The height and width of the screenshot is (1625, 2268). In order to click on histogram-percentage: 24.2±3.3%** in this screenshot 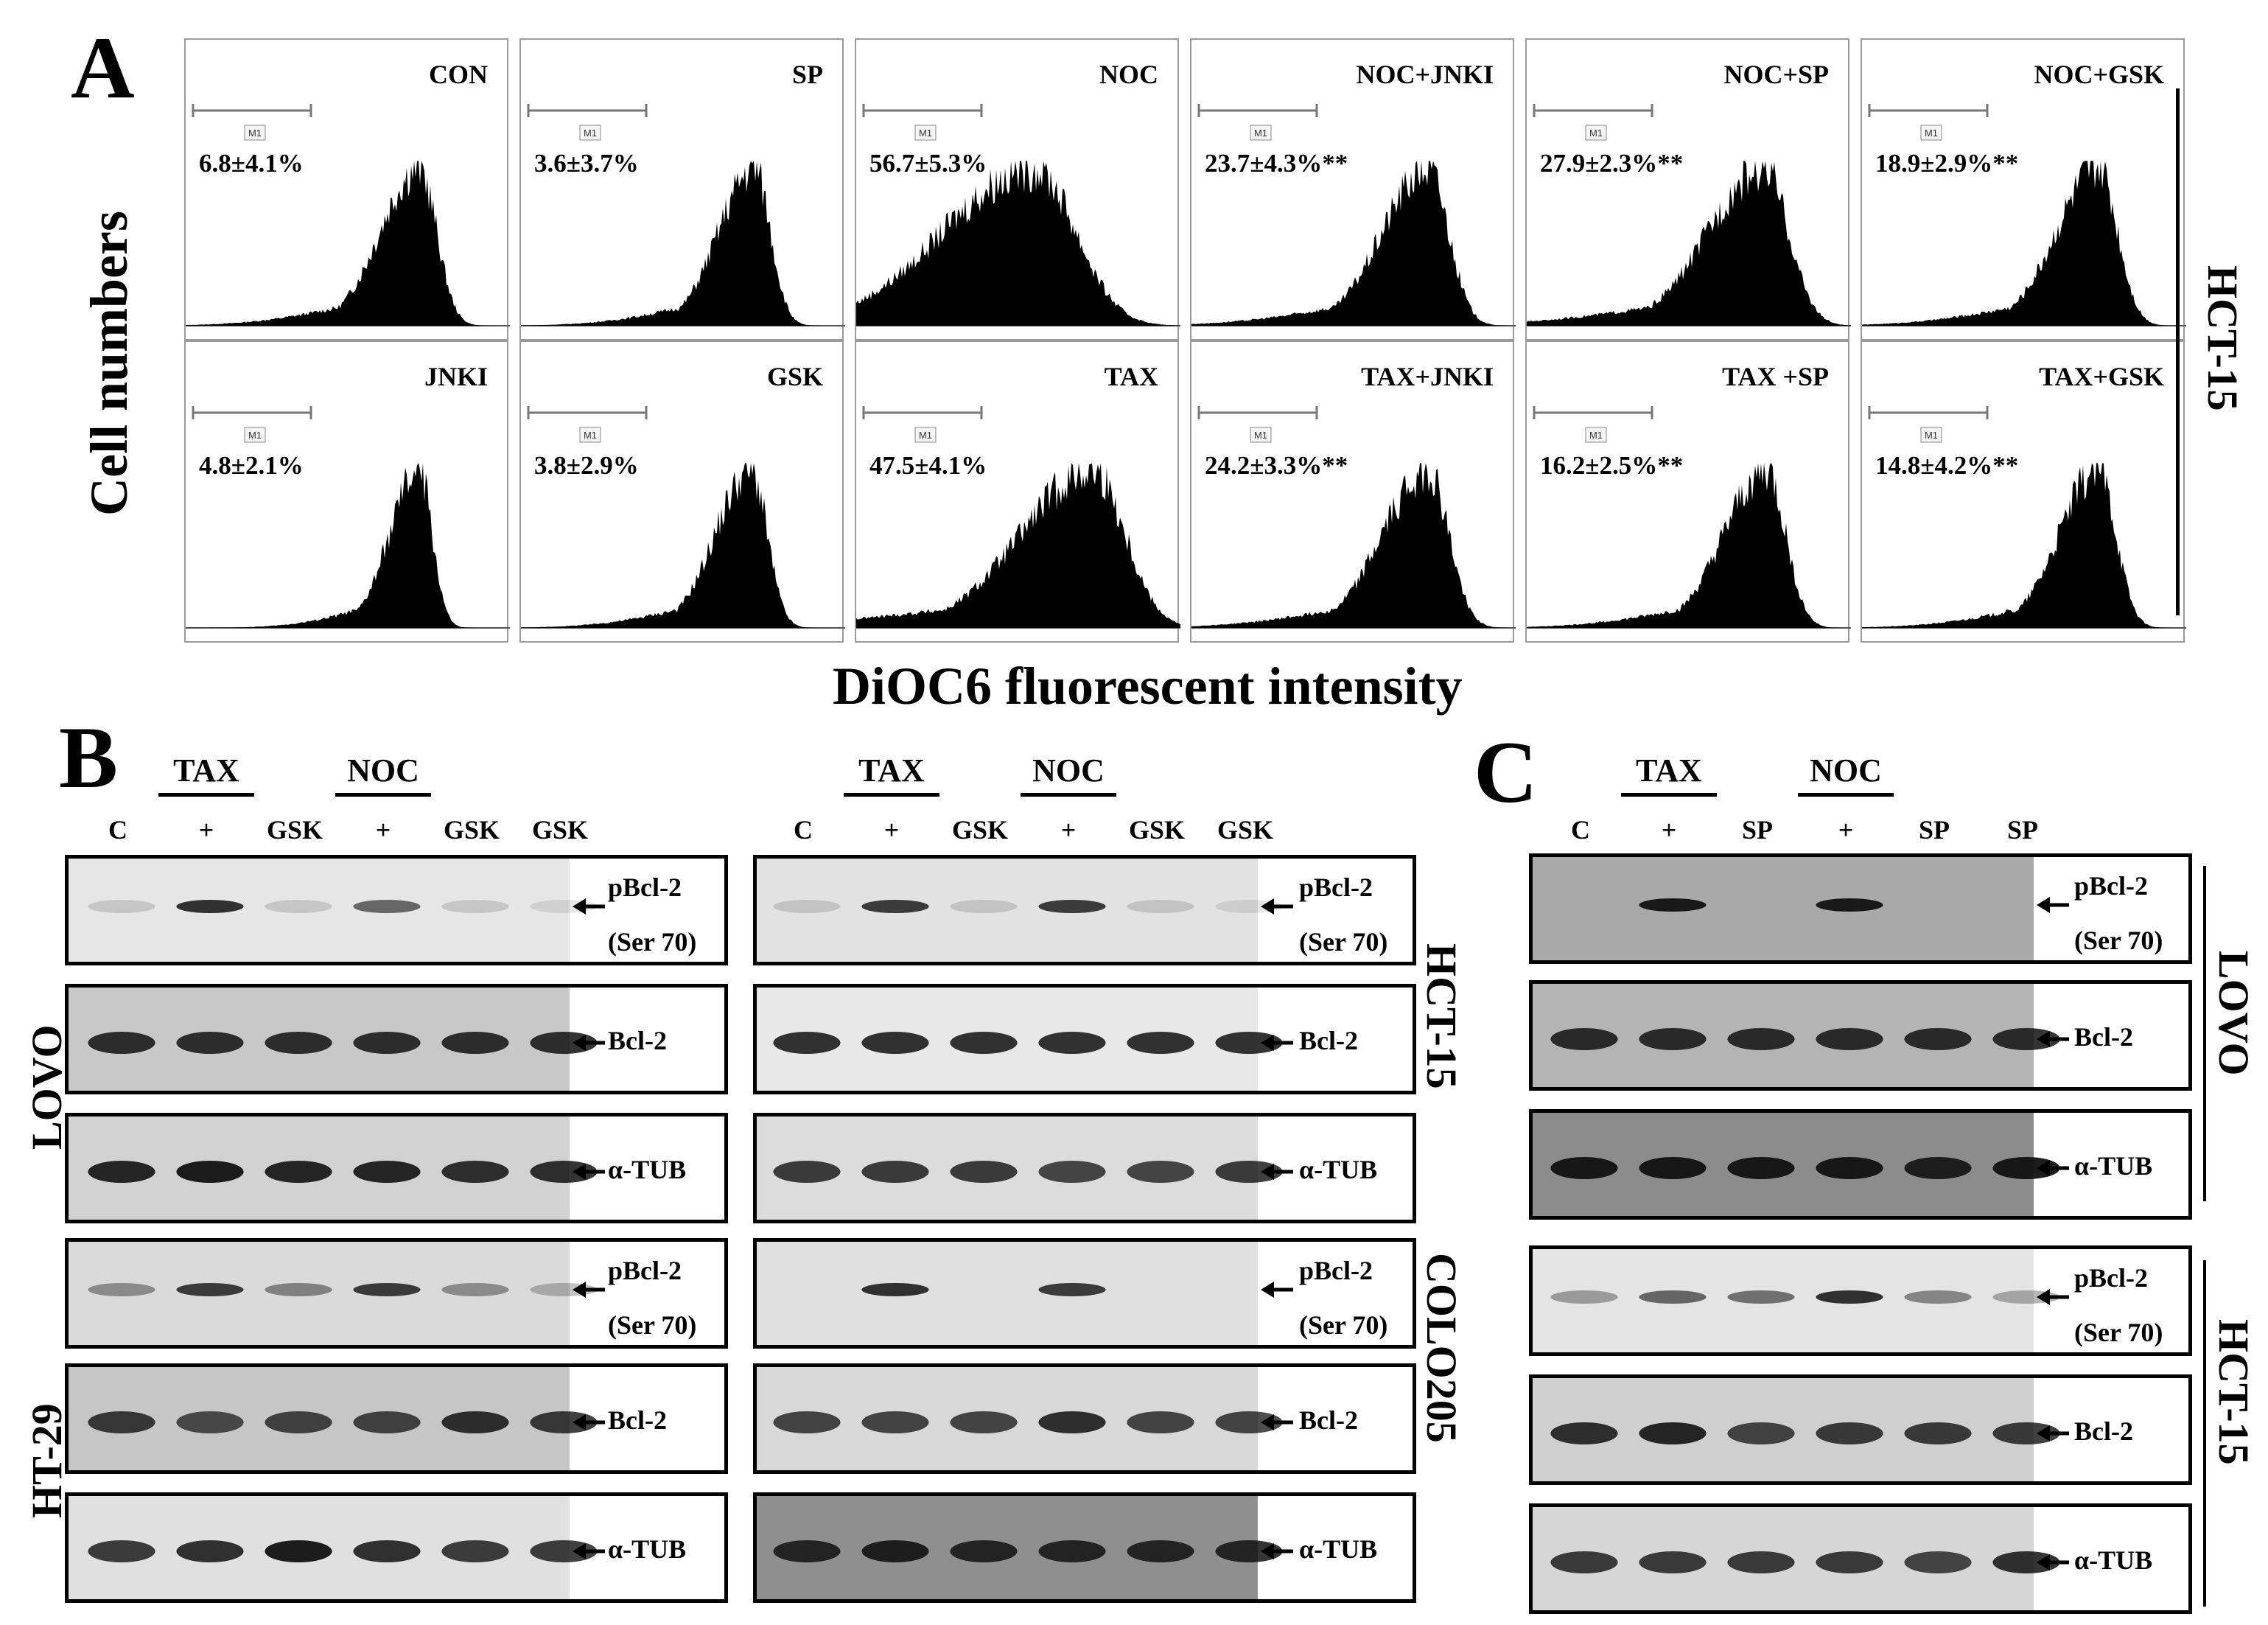, I will do `click(1276, 465)`.